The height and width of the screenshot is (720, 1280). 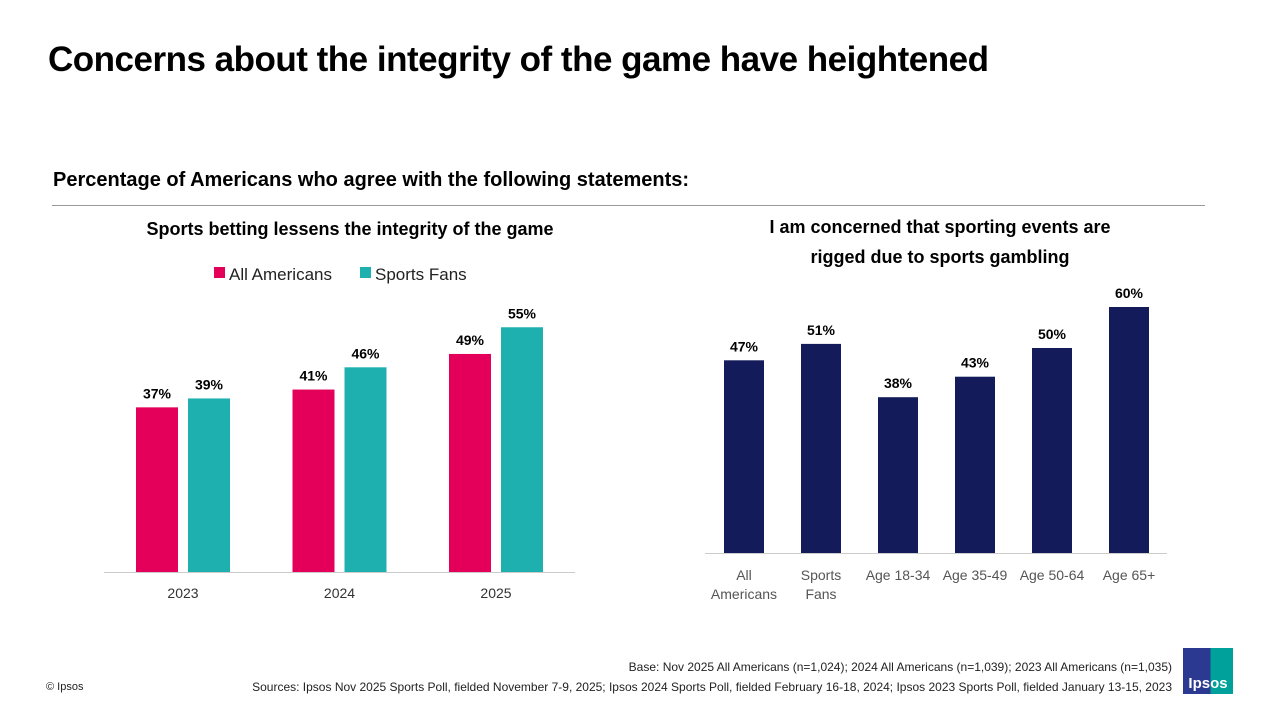 I want to click on data-label: 46%, so click(x=365, y=353).